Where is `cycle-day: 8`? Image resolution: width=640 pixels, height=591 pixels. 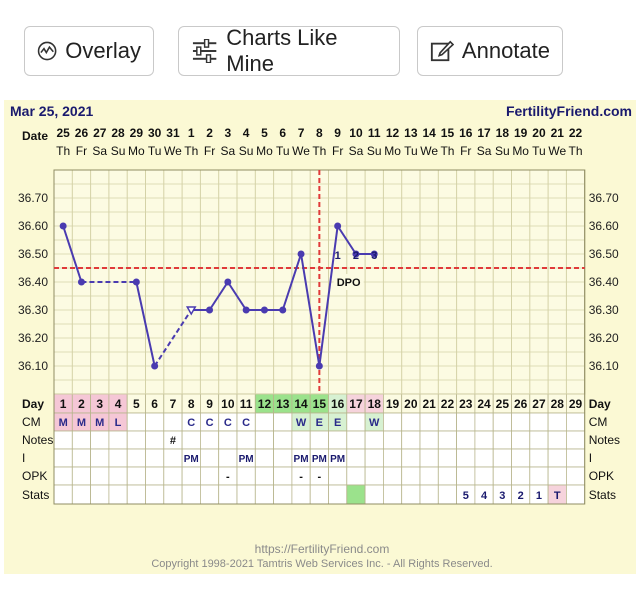
cycle-day: 8 is located at coordinates (191, 404).